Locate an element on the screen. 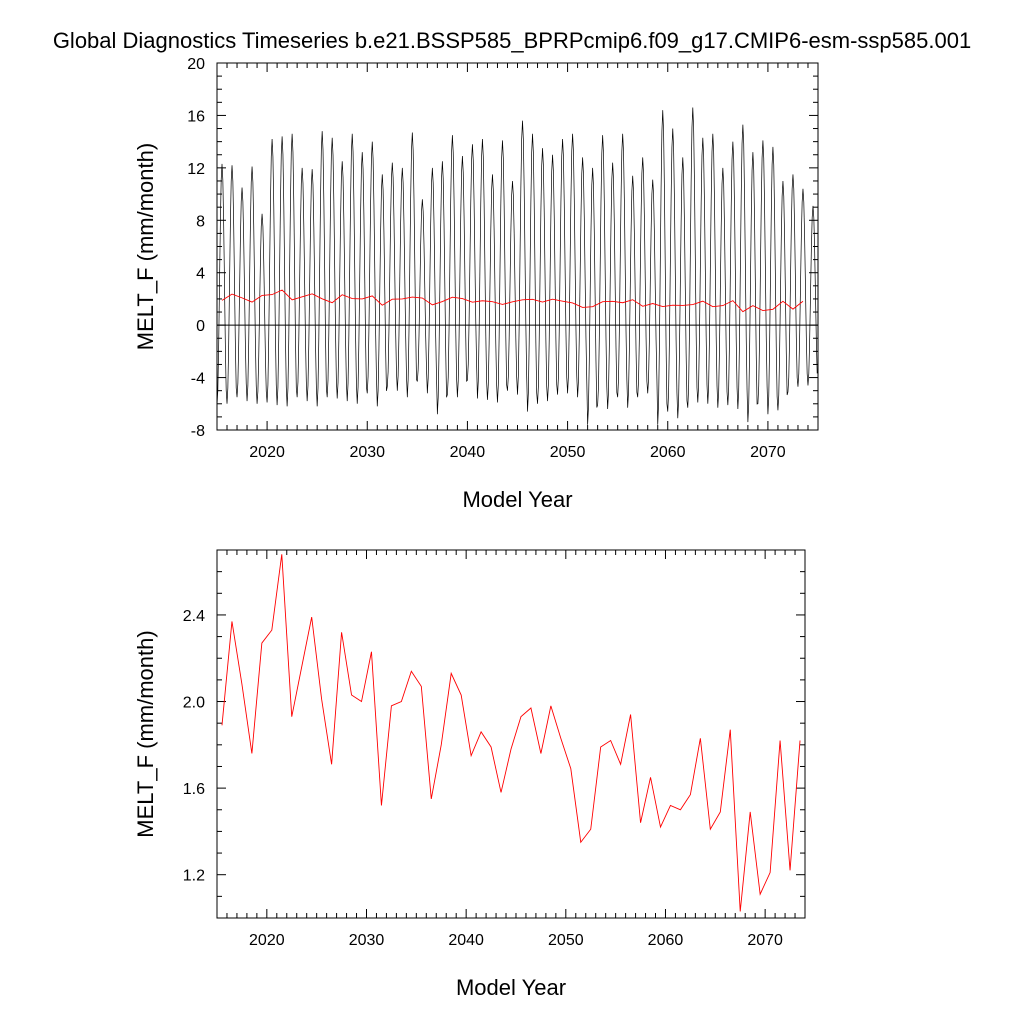 Image resolution: width=1024 pixels, height=1024 pixels. annual-mean-series-line is located at coordinates (512, 301).